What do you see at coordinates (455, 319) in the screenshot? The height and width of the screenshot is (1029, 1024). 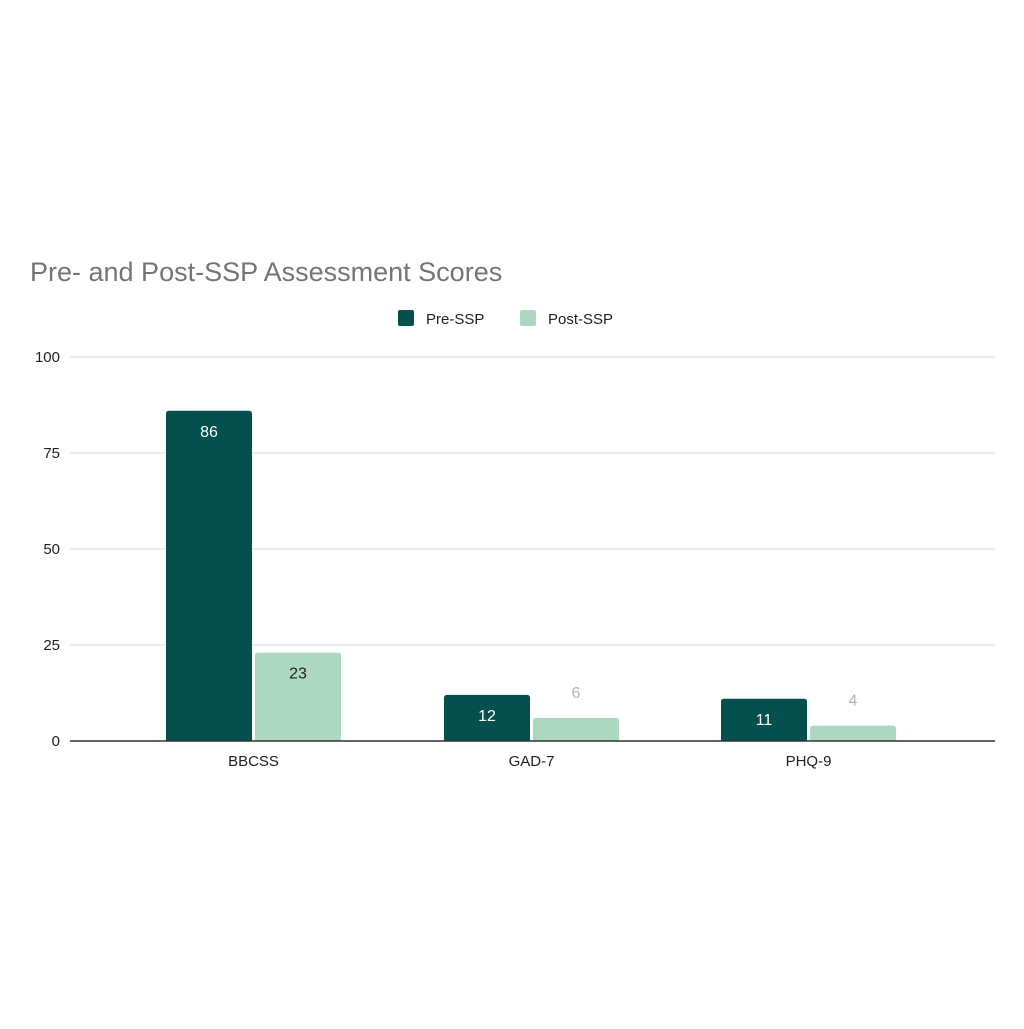 I see `legend-label: Pre-SSP` at bounding box center [455, 319].